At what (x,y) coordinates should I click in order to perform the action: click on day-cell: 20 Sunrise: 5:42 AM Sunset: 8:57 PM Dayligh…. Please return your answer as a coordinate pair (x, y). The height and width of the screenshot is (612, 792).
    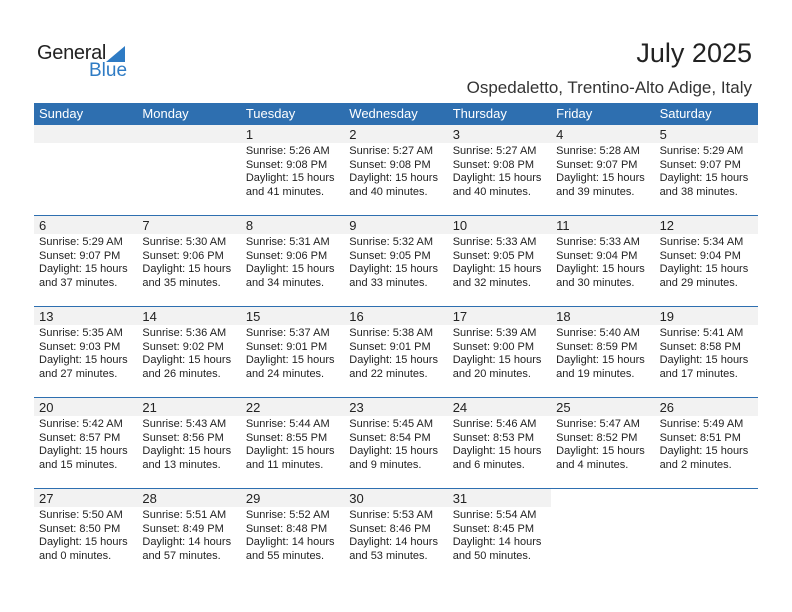
    Looking at the image, I should click on (86, 443).